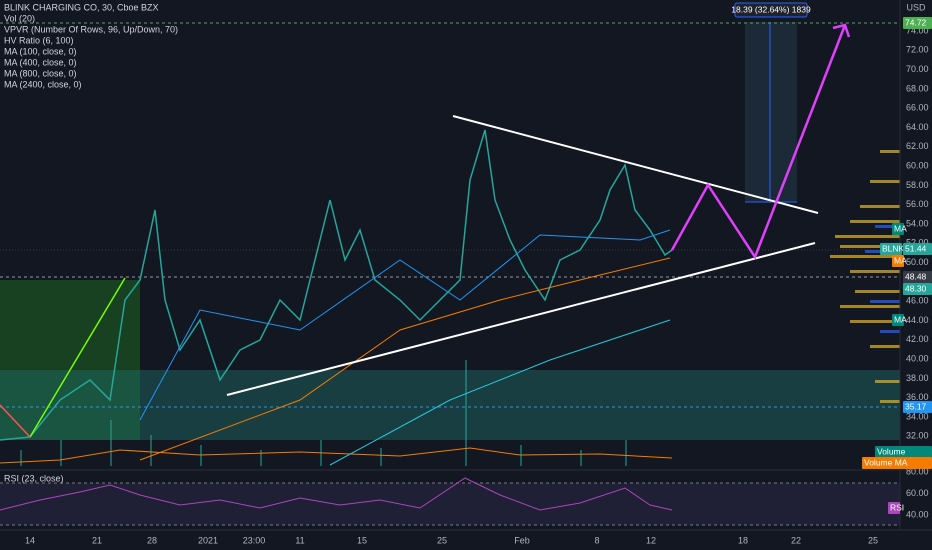 The width and height of the screenshot is (932, 550). I want to click on badge: 48.48, so click(916, 276).